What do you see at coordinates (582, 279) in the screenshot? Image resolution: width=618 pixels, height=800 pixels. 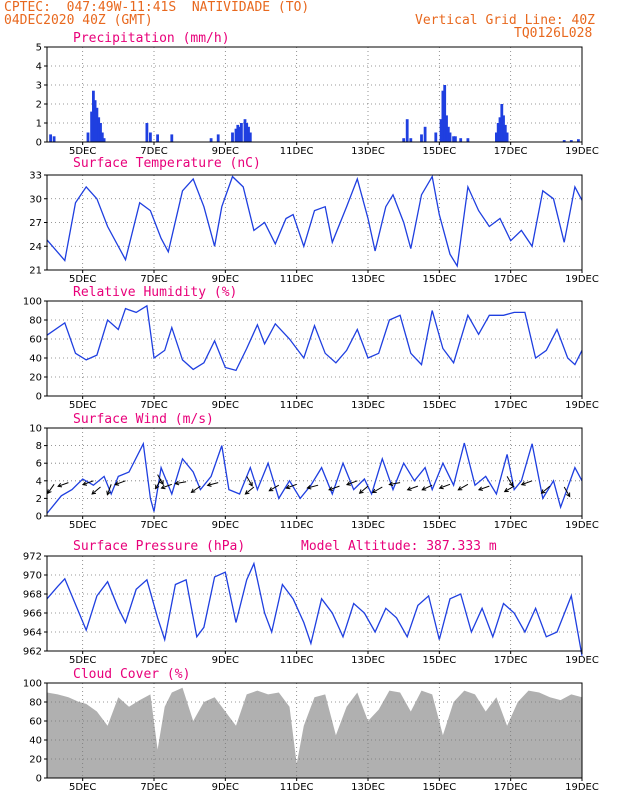 I see `temperature-xtick-label-7: 19DEC` at bounding box center [582, 279].